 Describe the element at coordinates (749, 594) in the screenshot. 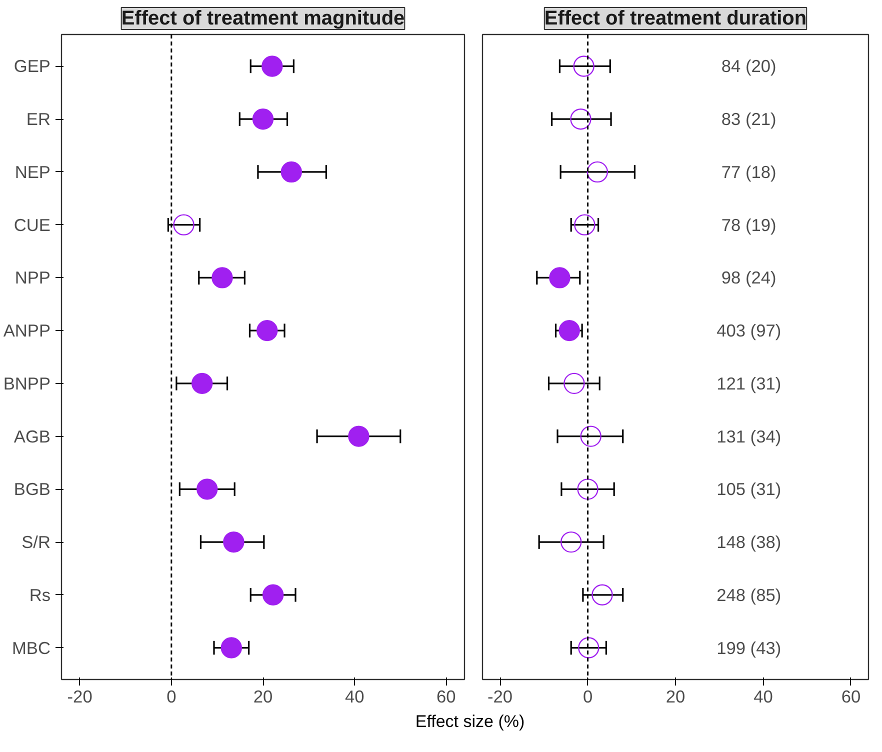

I see `annotation: 248 (85)` at that location.